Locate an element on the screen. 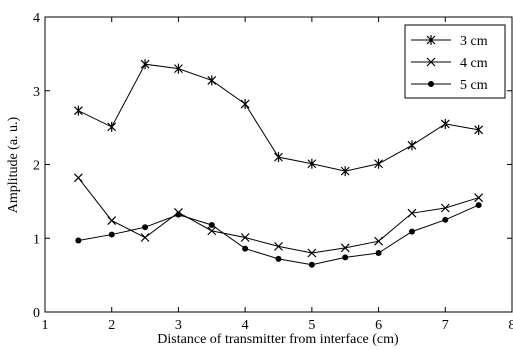 The image size is (513, 350). series-5-cm is located at coordinates (278, 235).